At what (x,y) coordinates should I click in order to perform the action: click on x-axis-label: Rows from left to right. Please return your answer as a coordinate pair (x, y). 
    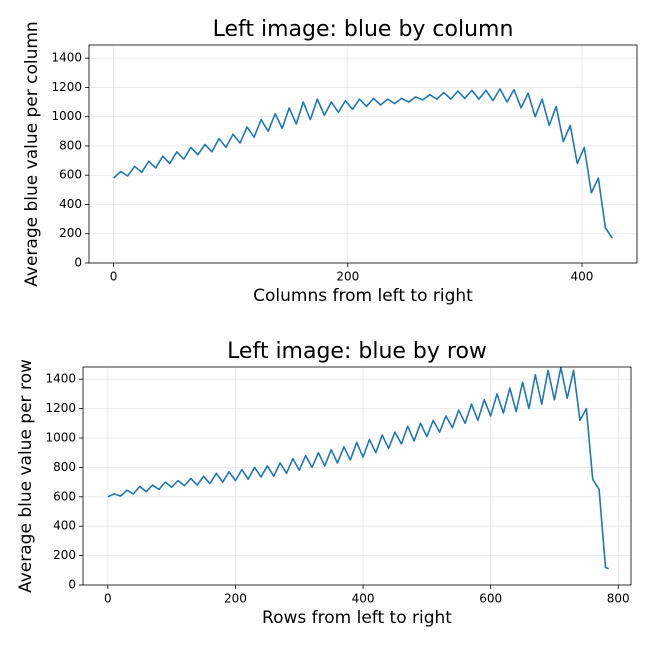
    Looking at the image, I should click on (357, 618).